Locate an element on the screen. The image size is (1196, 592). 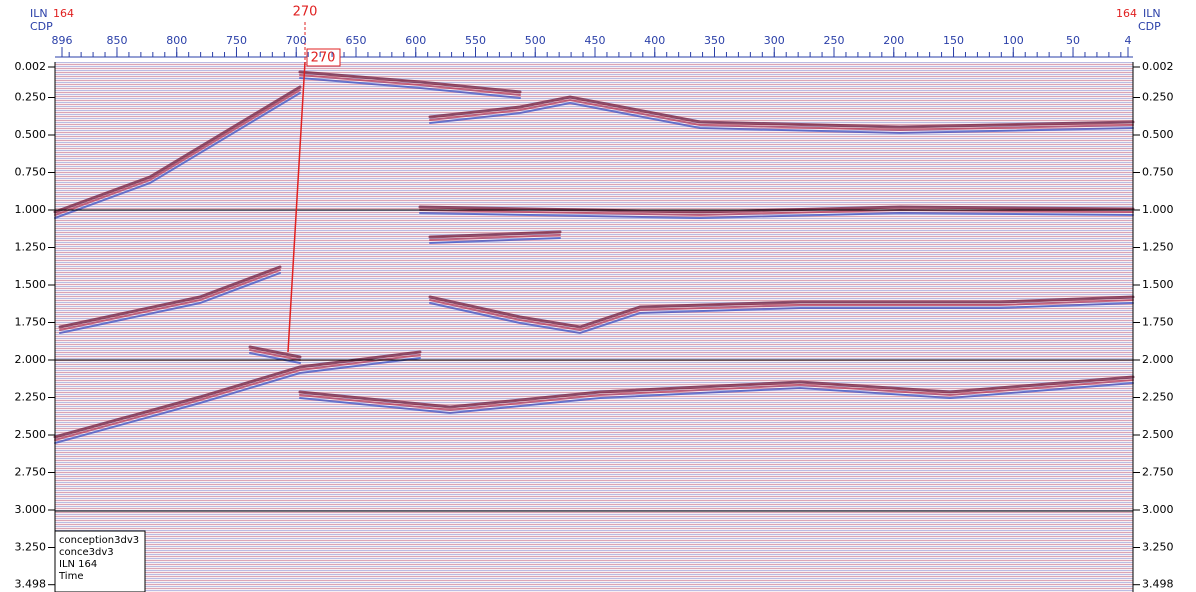
cdp-tick-label: 4 is located at coordinates (1128, 40).